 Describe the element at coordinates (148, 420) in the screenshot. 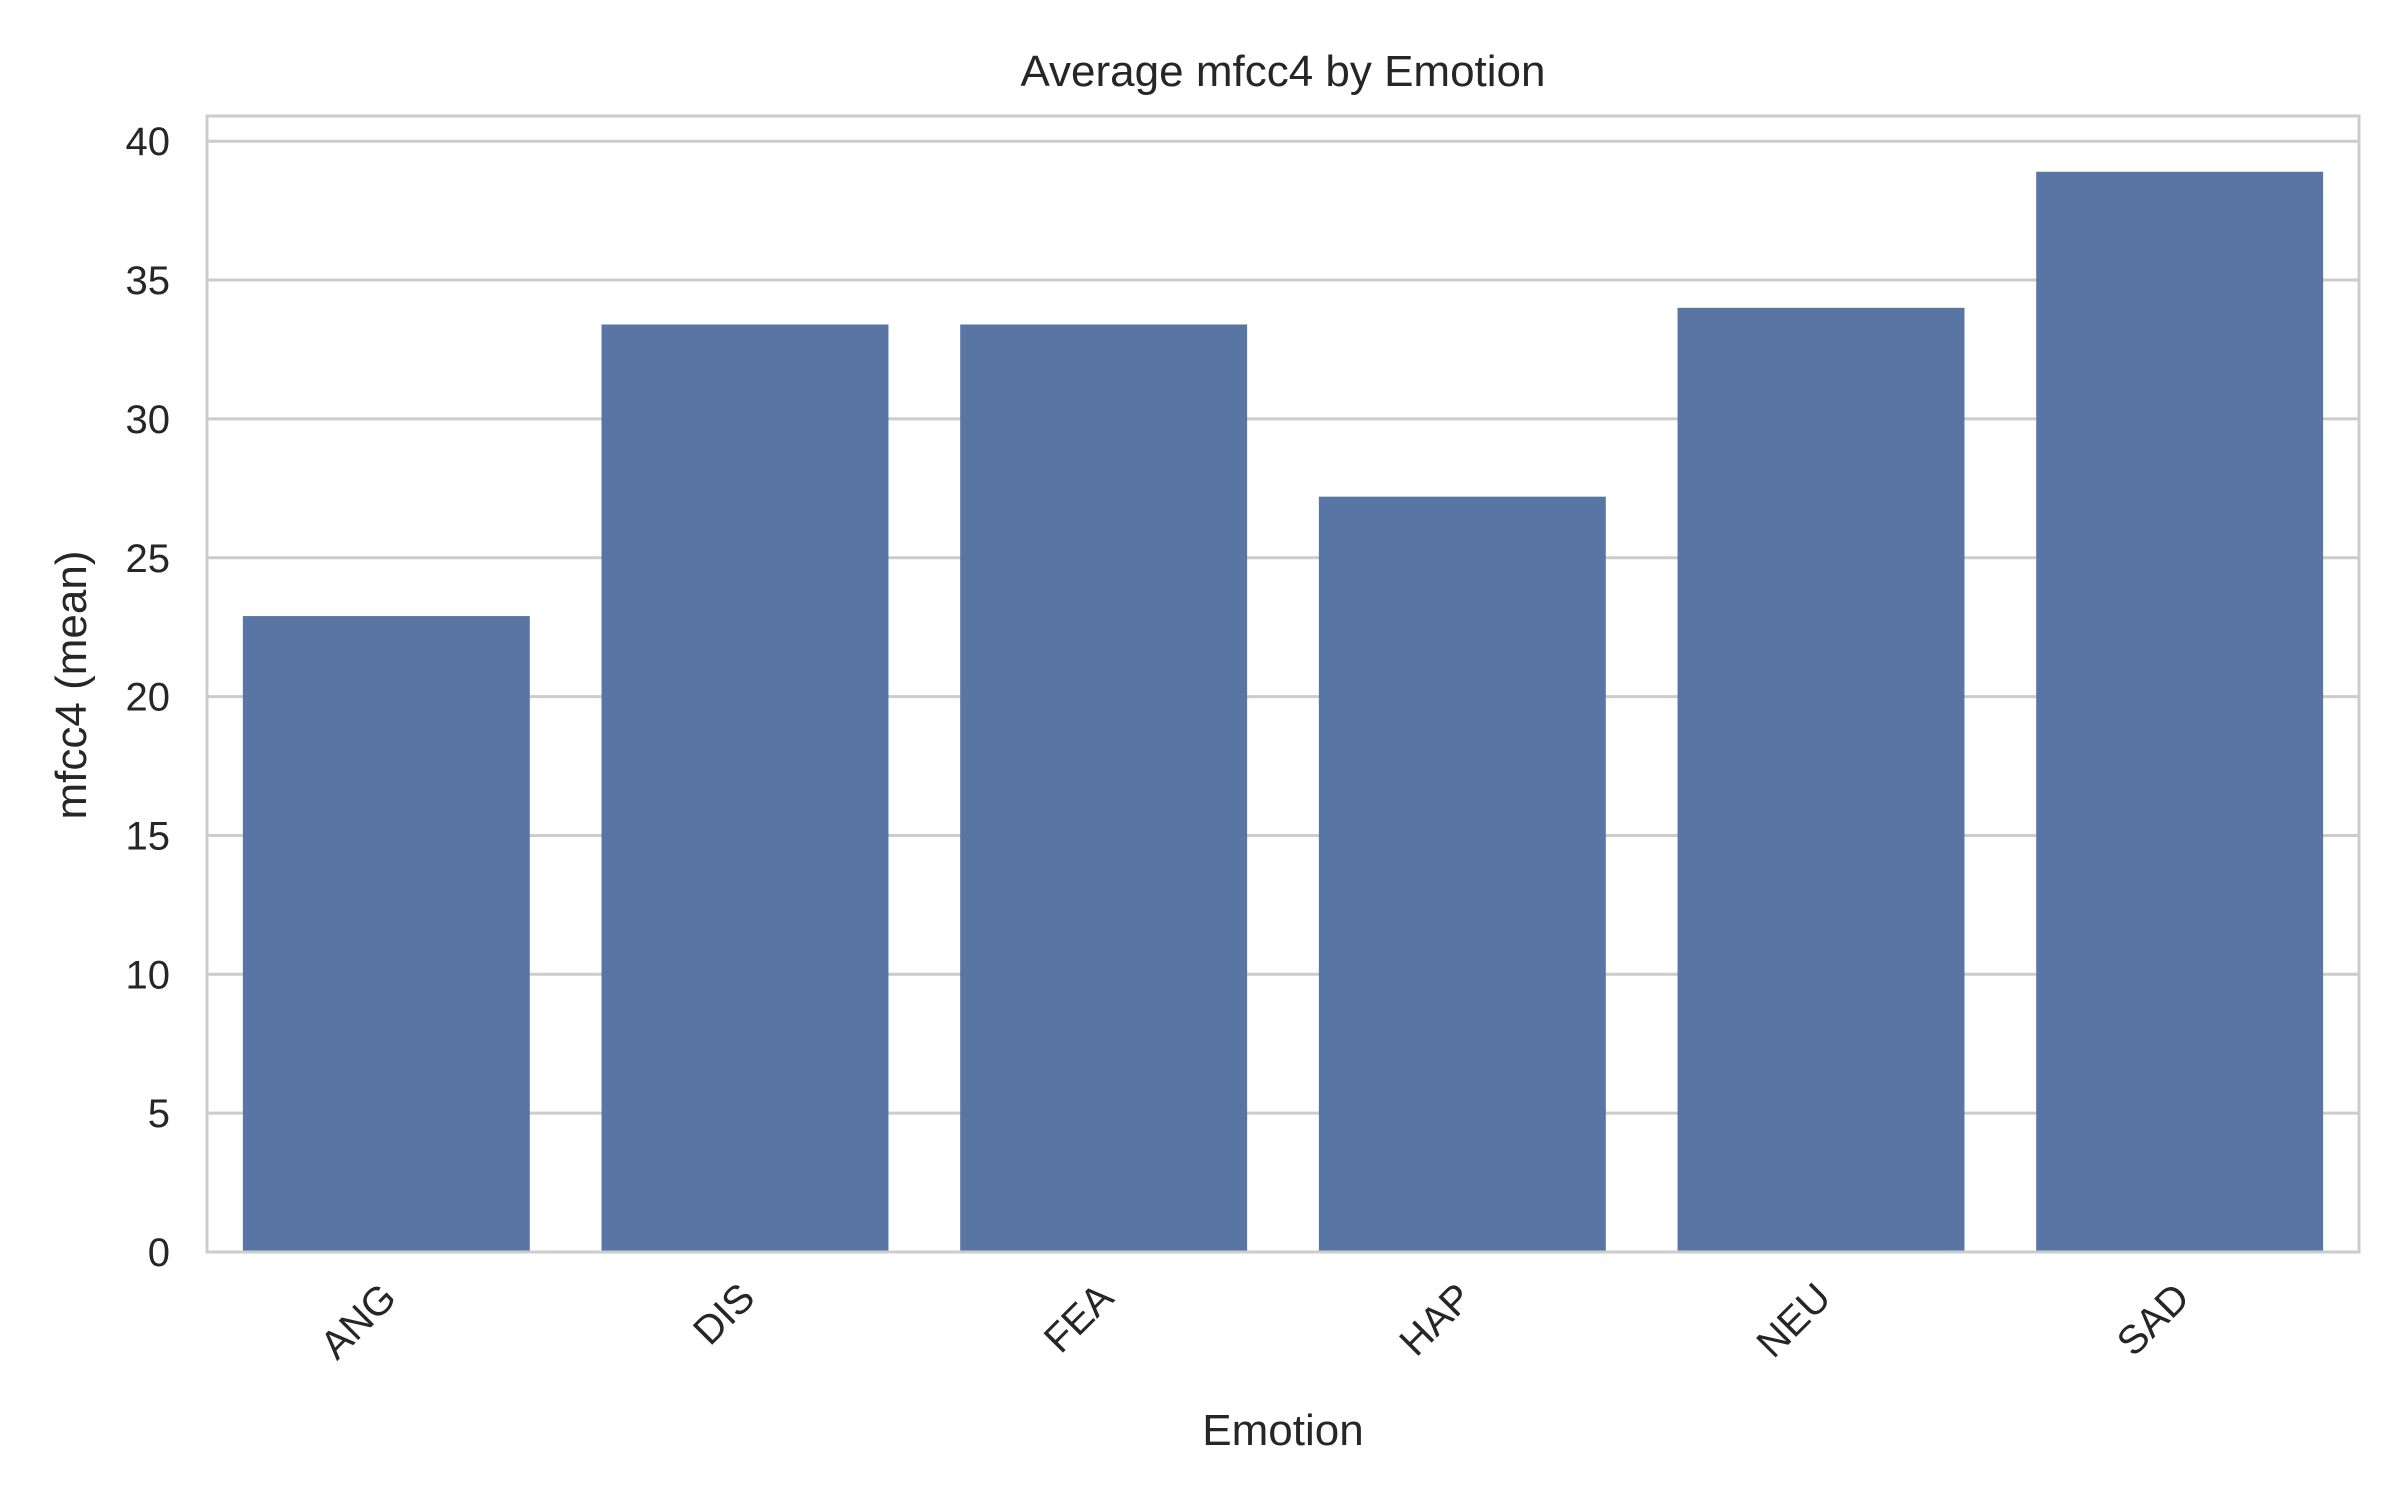

I see `y-tick-label: 30` at that location.